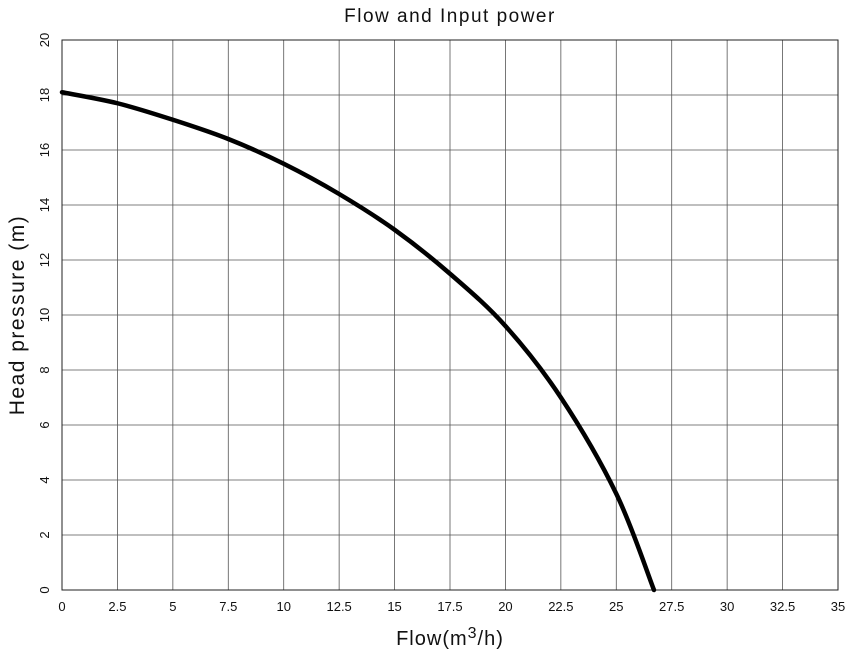 Image resolution: width=851 pixels, height=660 pixels. I want to click on y-tick-label: 18, so click(44, 95).